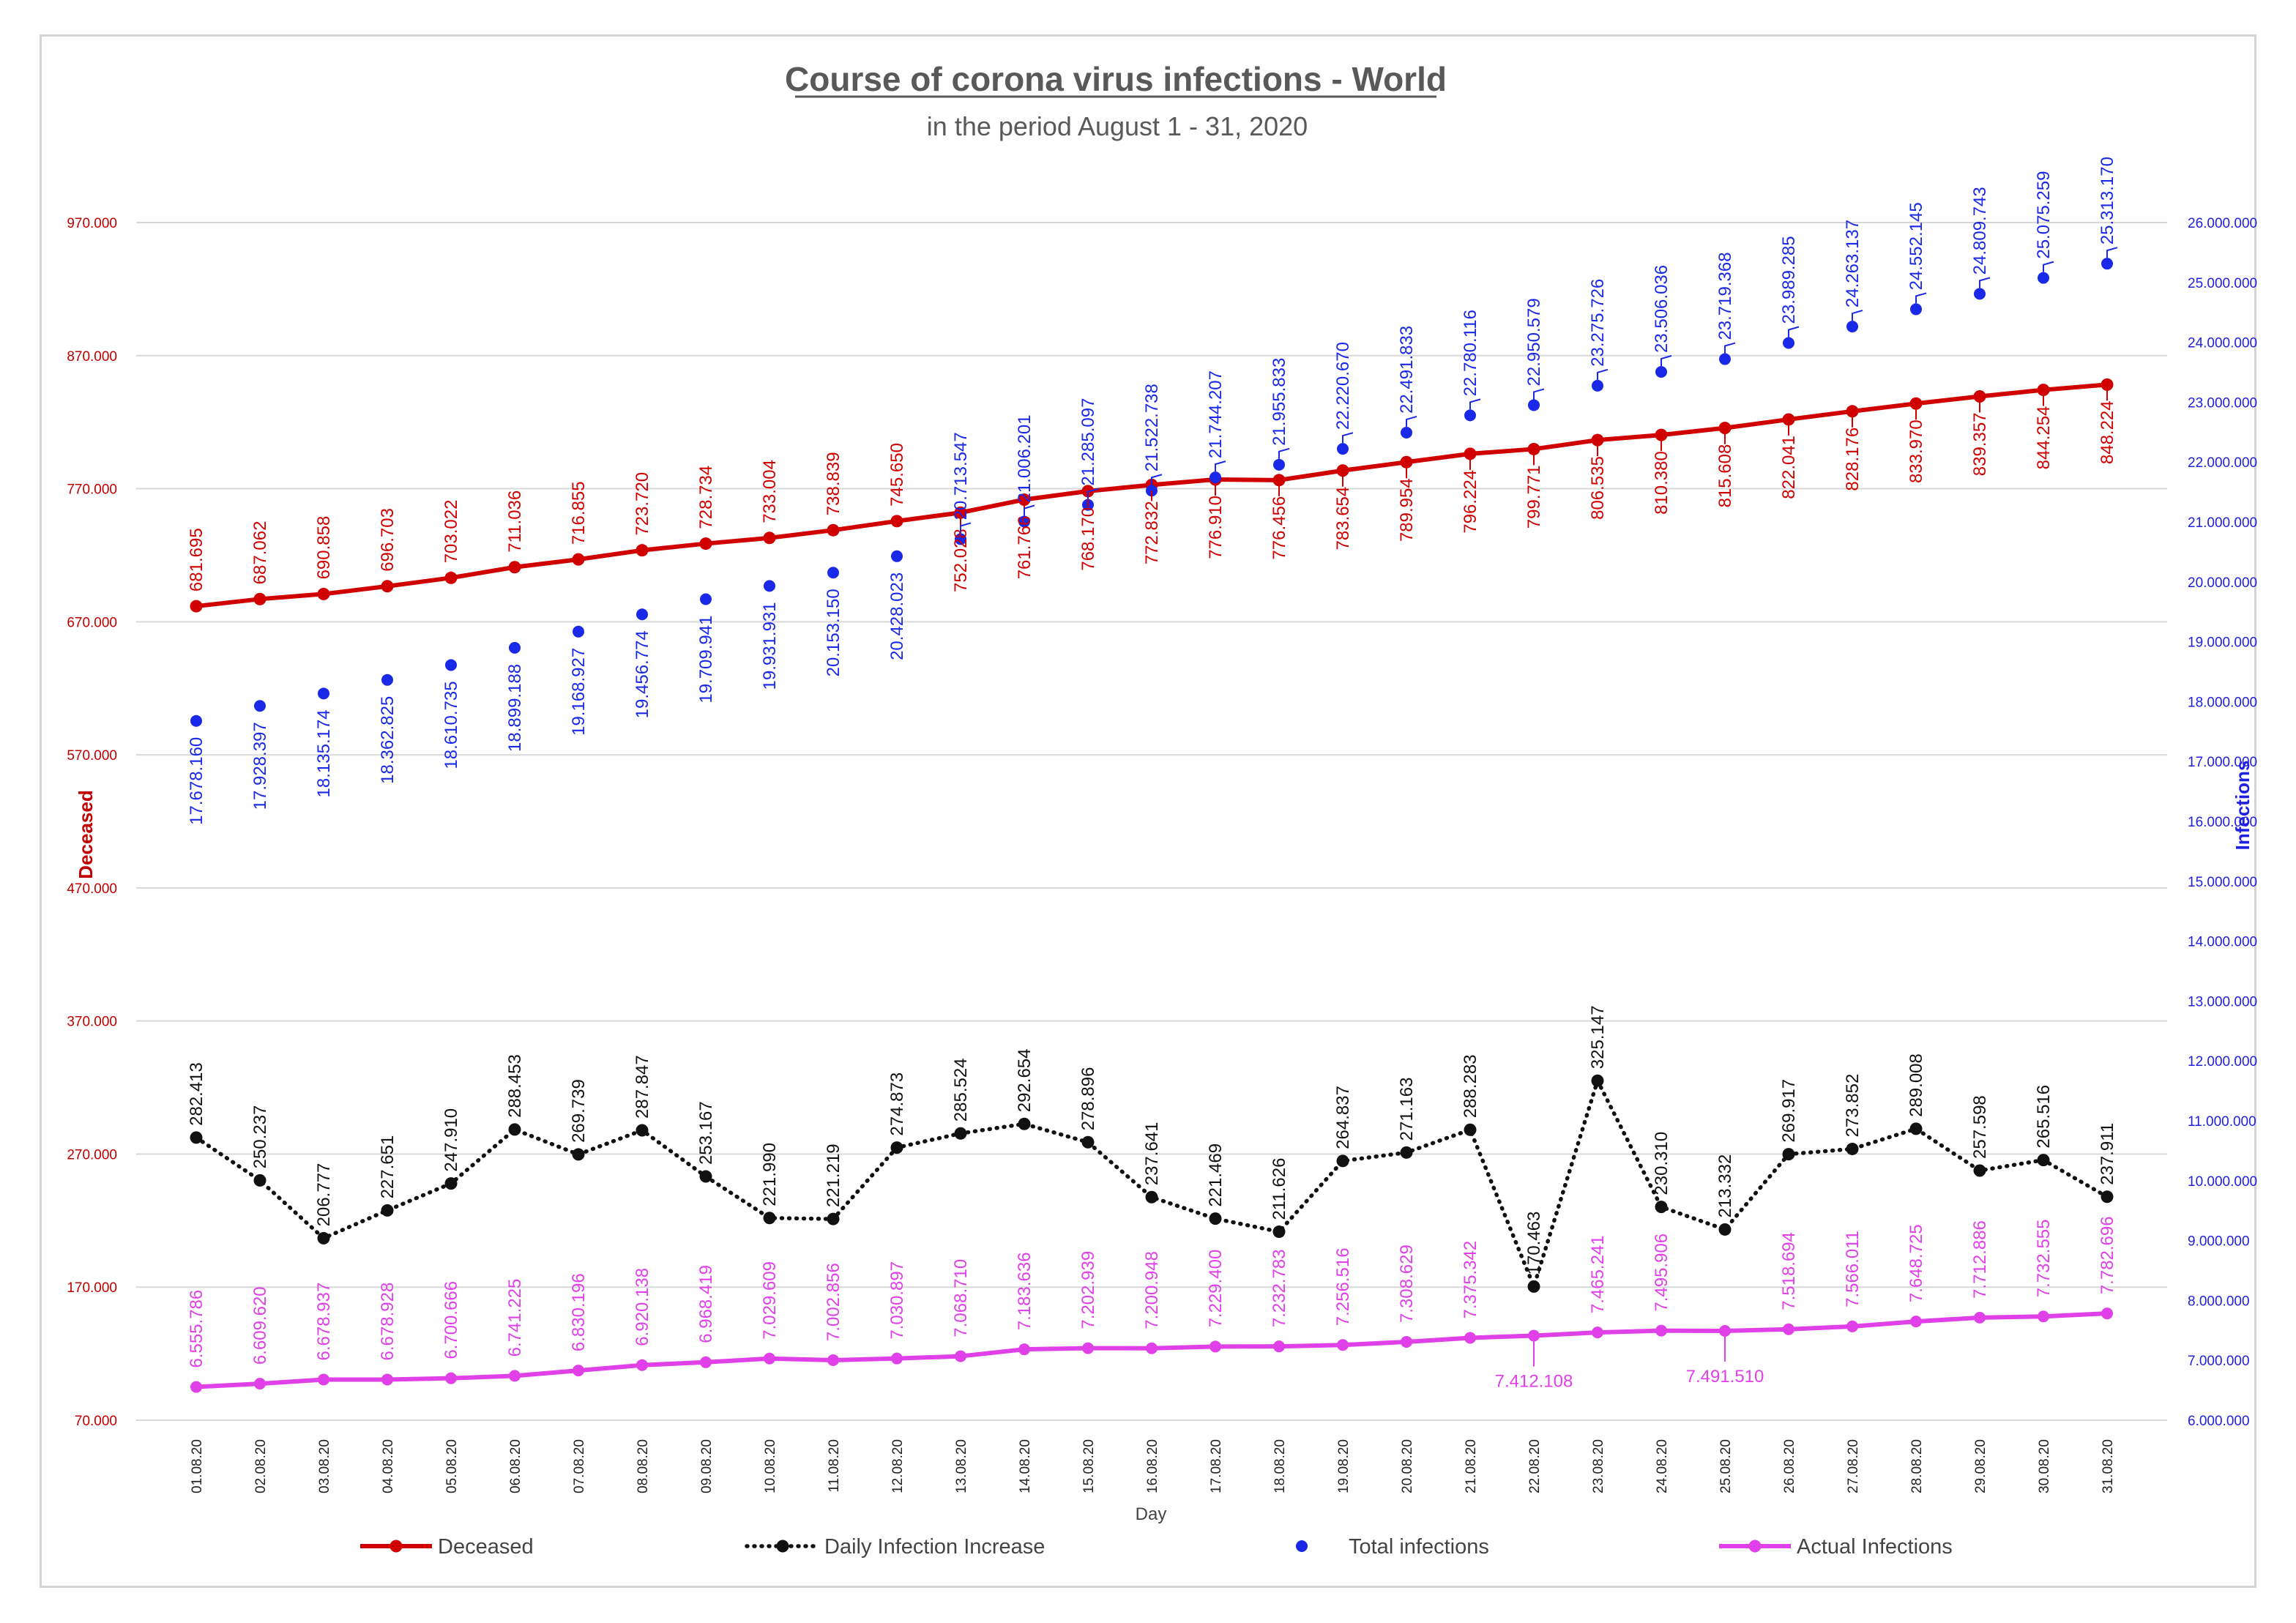 Image resolution: width=2296 pixels, height=1623 pixels. I want to click on data-label: 19.931.931, so click(770, 646).